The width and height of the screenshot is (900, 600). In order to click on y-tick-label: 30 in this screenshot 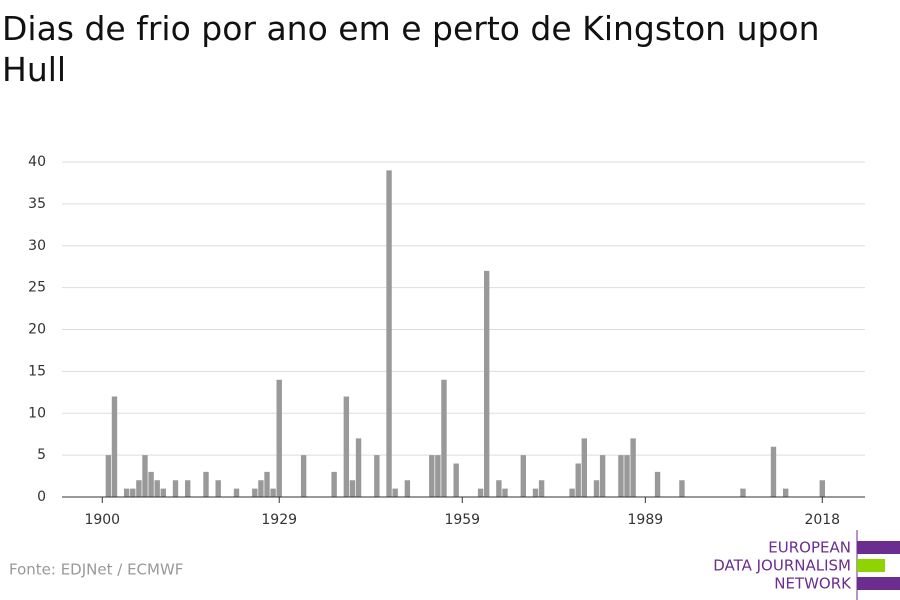, I will do `click(37, 246)`.